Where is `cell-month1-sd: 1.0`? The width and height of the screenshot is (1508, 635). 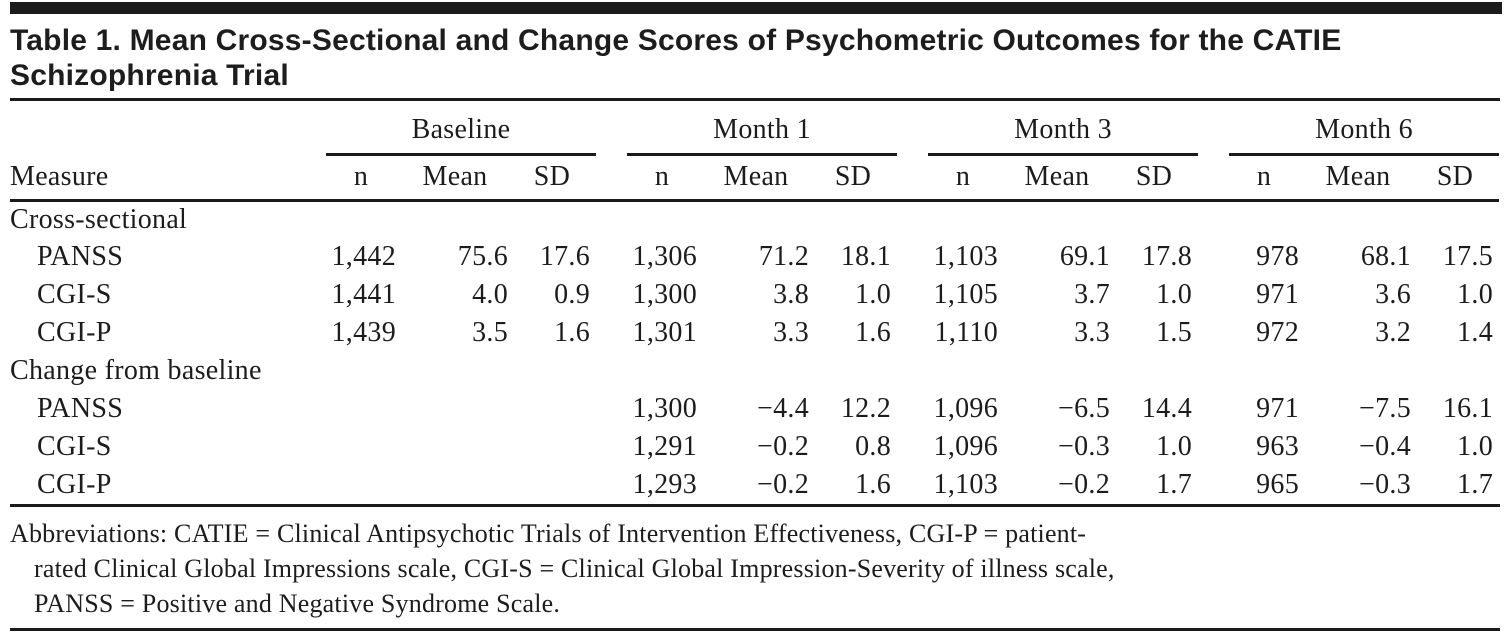
cell-month1-sd: 1.0 is located at coordinates (873, 294).